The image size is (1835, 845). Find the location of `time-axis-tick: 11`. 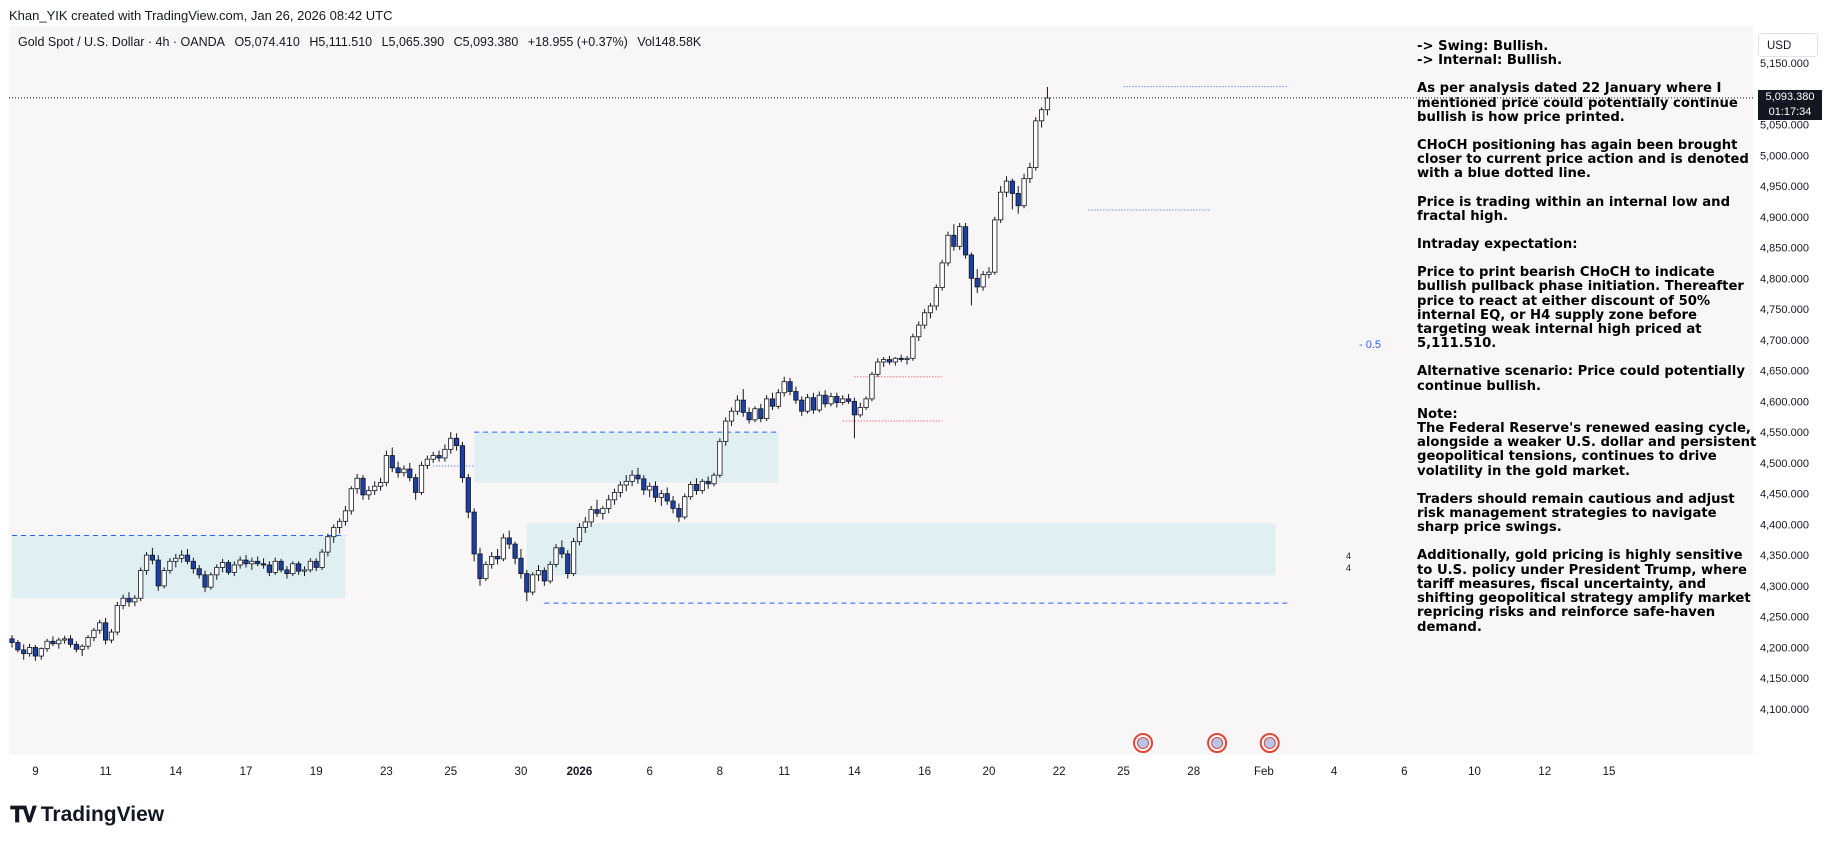

time-axis-tick: 11 is located at coordinates (784, 772).